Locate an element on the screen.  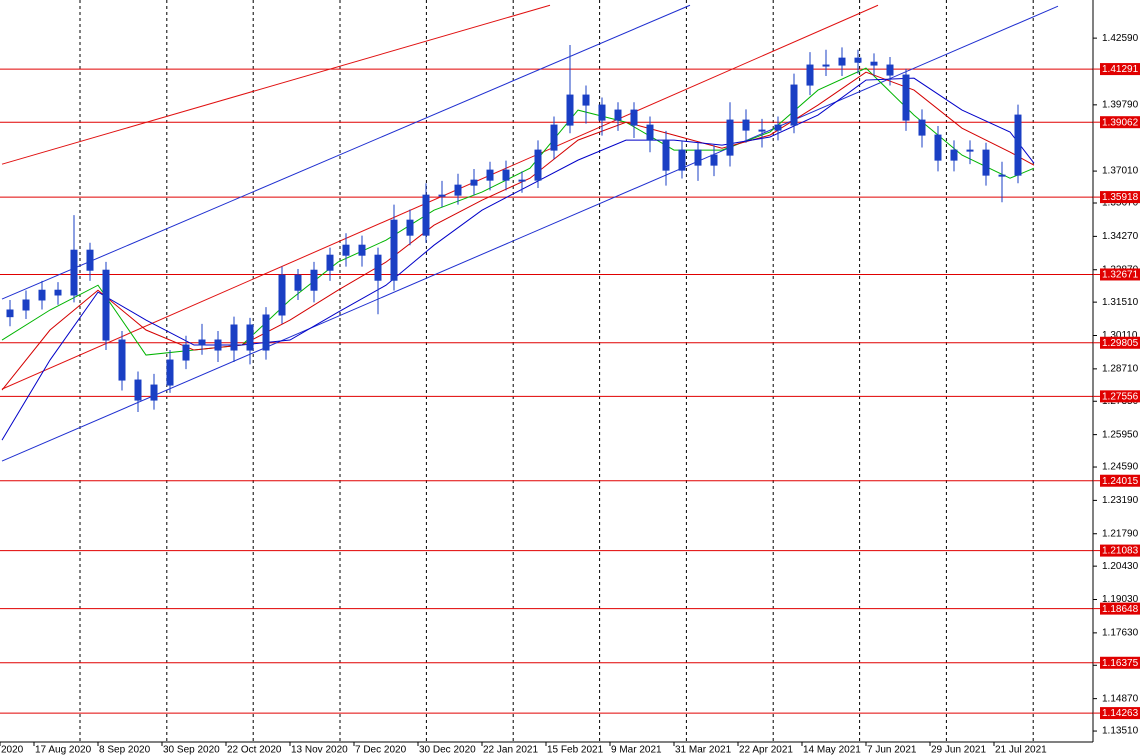
x-tick-label: 21 Jul 2021 is located at coordinates (1021, 750).